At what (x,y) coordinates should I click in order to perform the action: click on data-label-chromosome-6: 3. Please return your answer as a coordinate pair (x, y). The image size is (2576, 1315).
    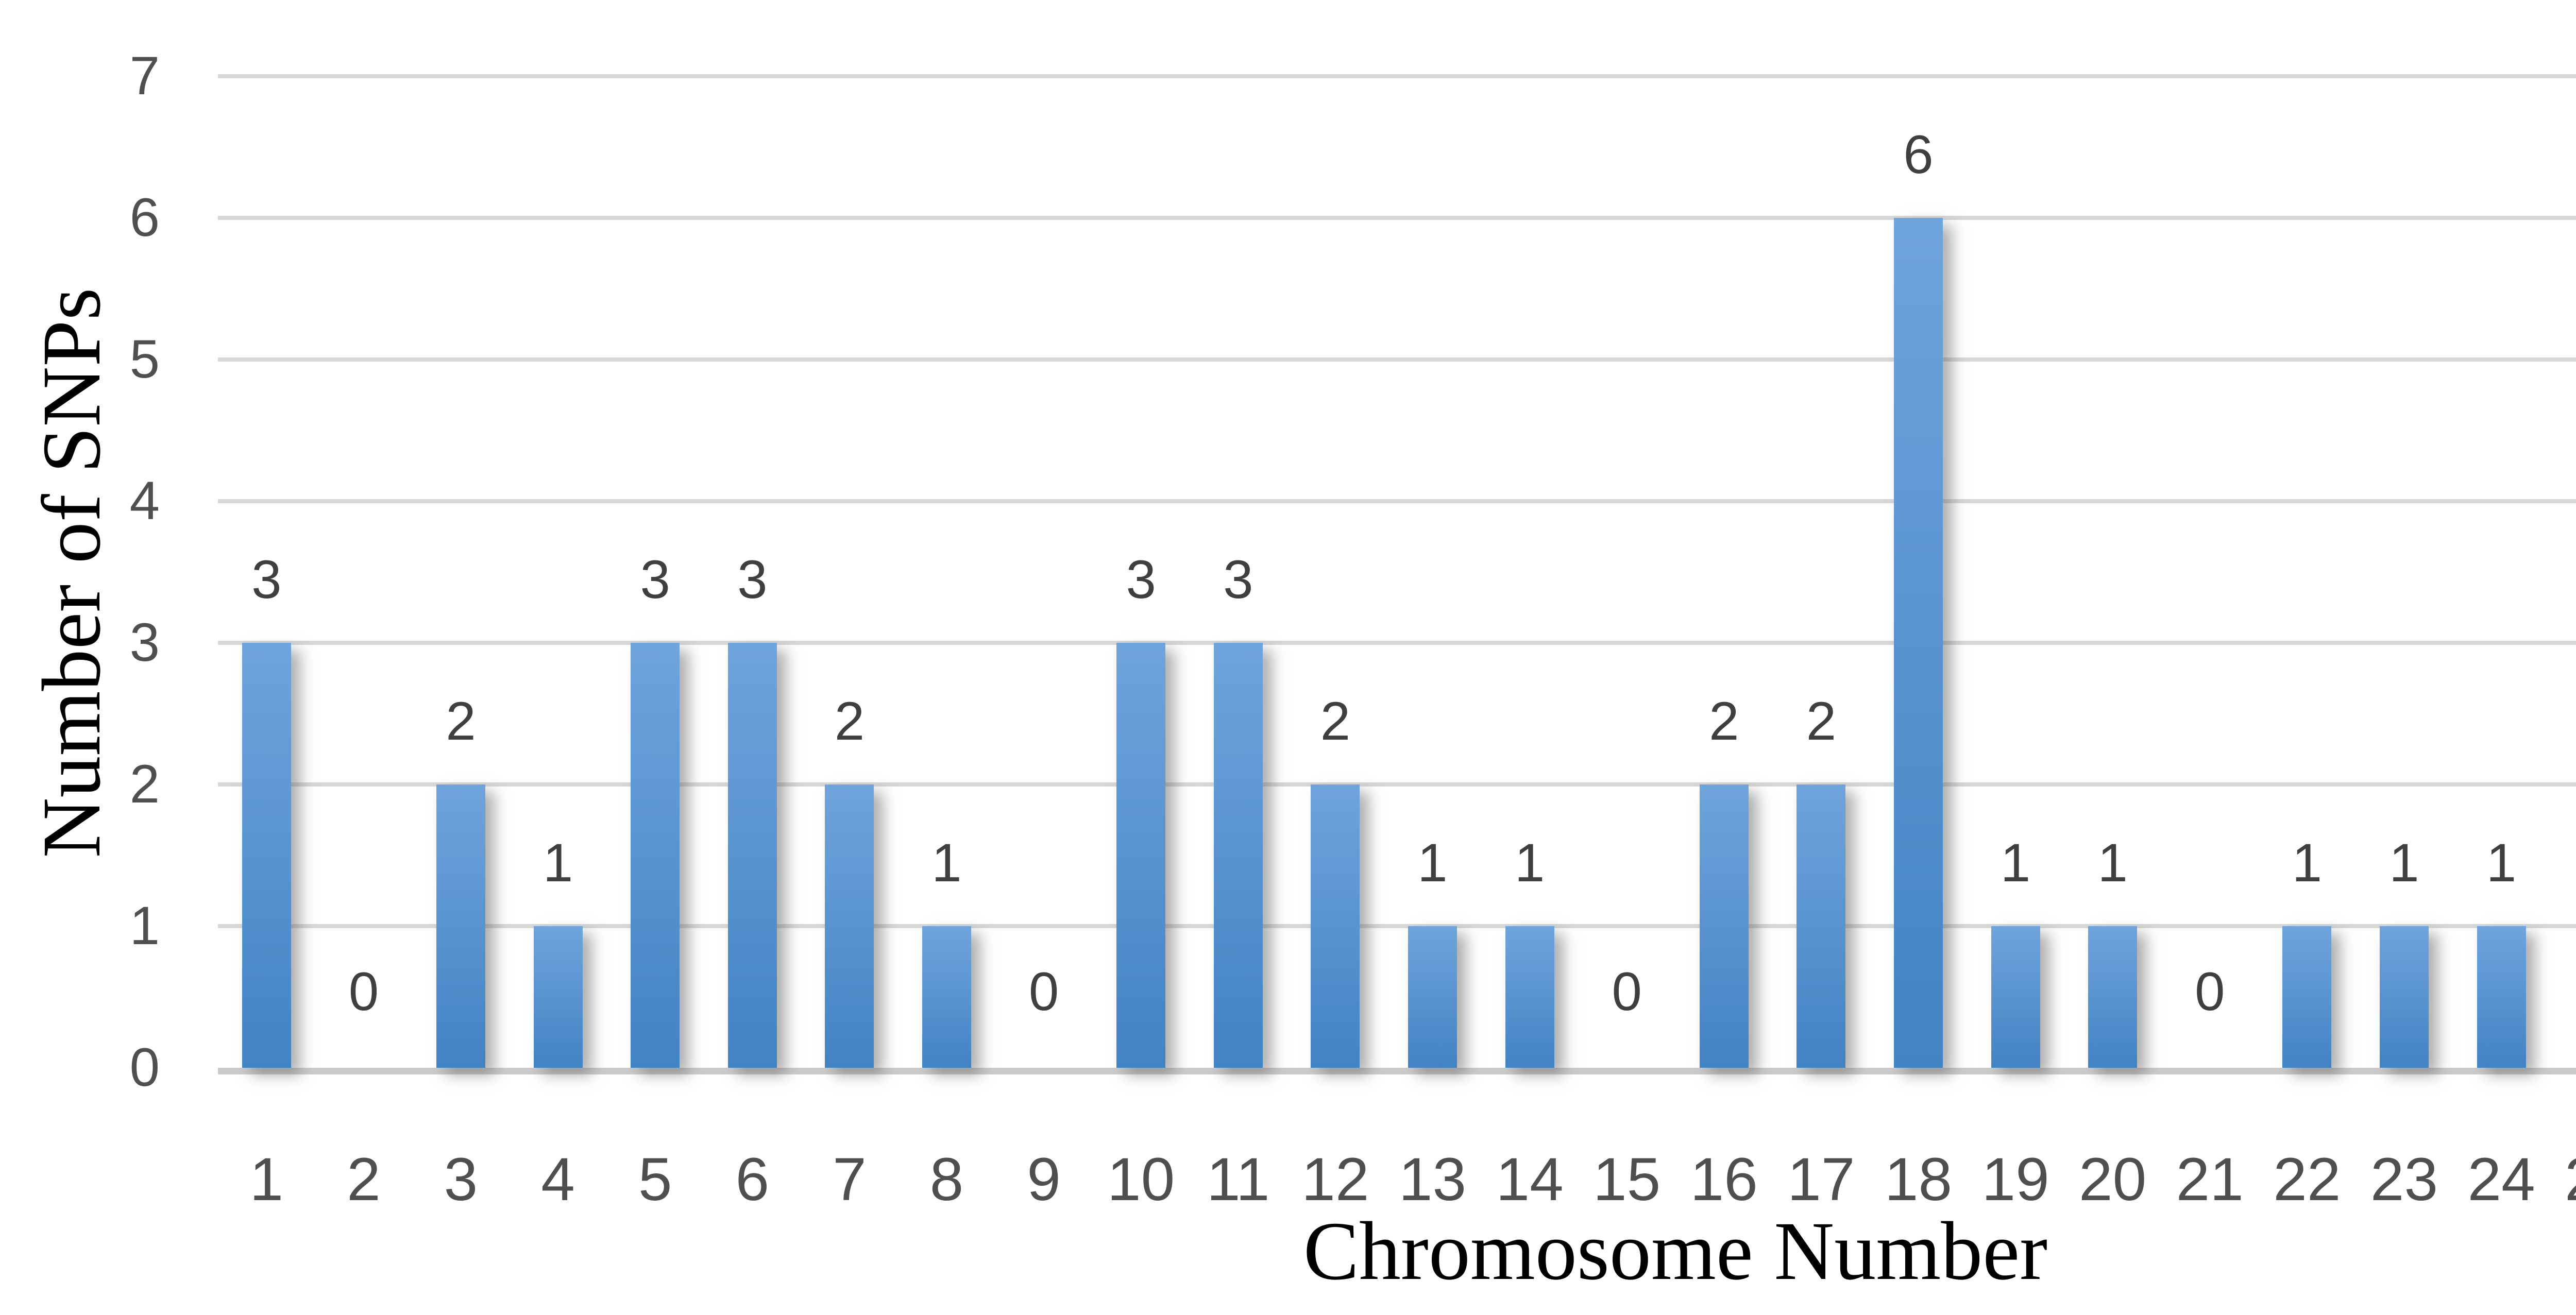
    Looking at the image, I should click on (752, 580).